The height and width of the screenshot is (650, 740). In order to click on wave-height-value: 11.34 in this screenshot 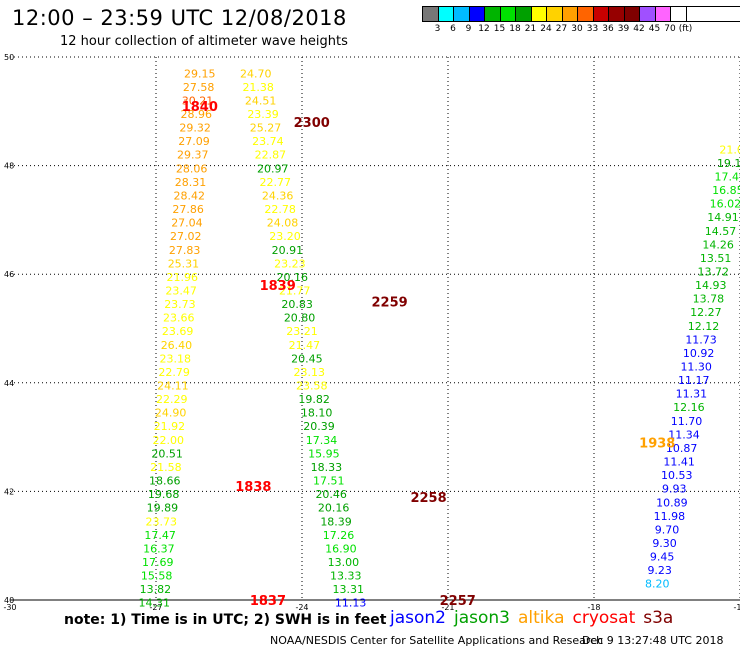, I will do `click(684, 434)`.